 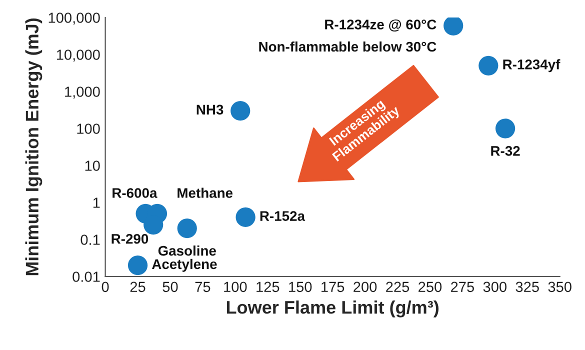 What do you see at coordinates (33, 147) in the screenshot?
I see `y-axis-title: Minimum Ignition Energy (mJ)` at bounding box center [33, 147].